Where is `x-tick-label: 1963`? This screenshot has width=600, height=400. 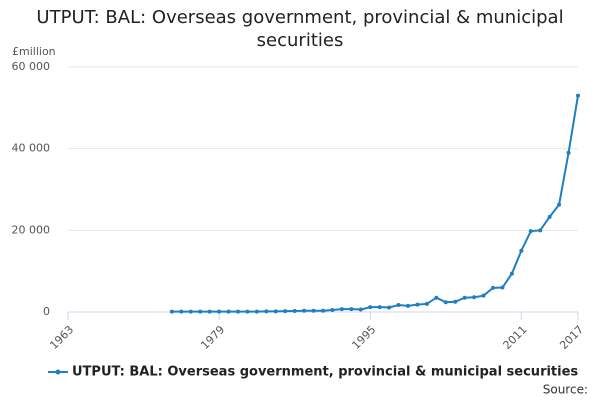
x-tick-label: 1963 is located at coordinates (61, 337).